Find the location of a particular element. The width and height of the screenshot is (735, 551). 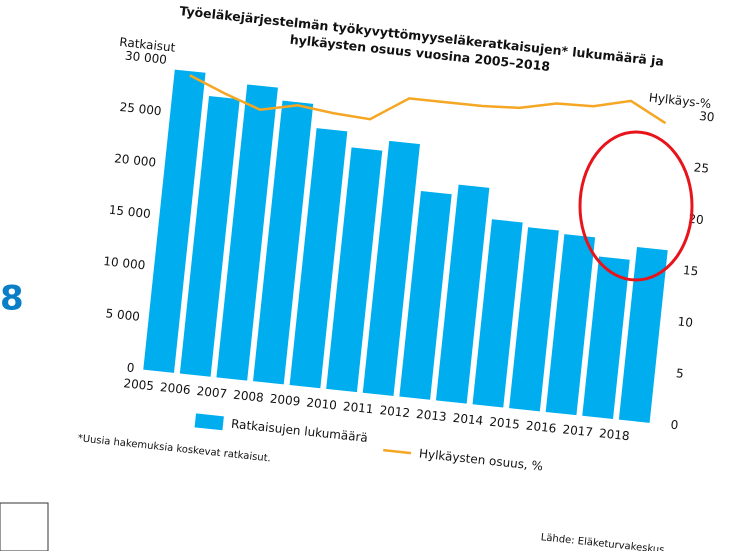

x-tick-label: 2018 is located at coordinates (614, 434).